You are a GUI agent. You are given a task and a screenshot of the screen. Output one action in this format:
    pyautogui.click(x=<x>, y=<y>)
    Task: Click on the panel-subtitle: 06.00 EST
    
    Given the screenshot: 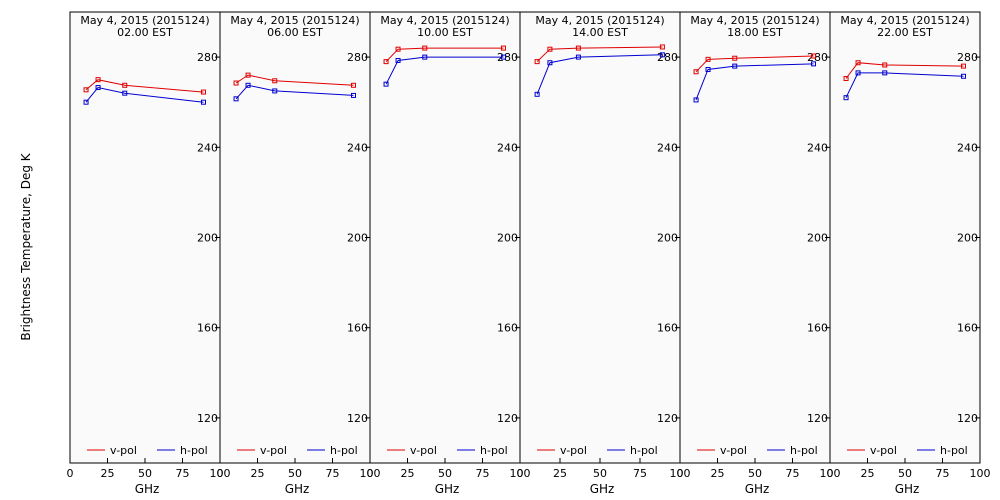 What is the action you would take?
    pyautogui.click(x=295, y=32)
    